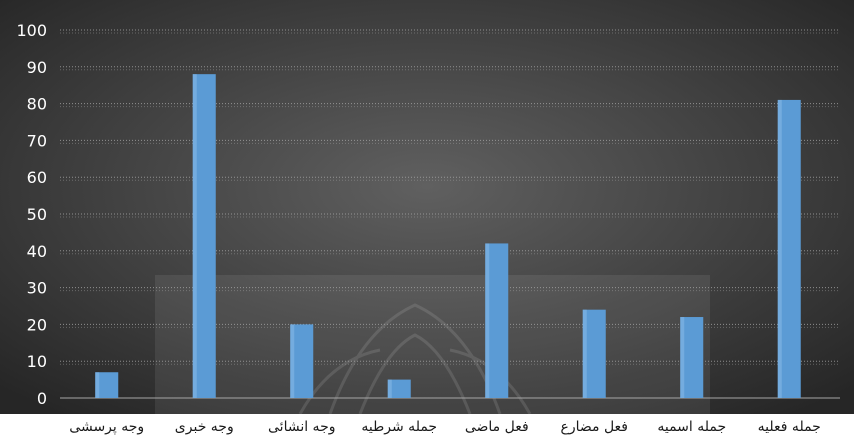 Image resolution: width=854 pixels, height=446 pixels. Describe the element at coordinates (37, 324) in the screenshot. I see `y-tick-label: 20` at that location.